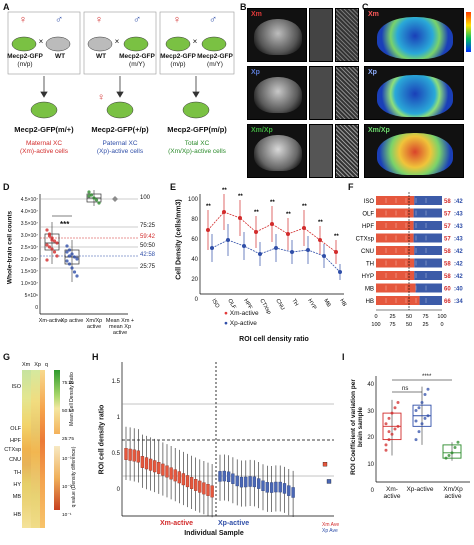 This screenshot has width=474, height=545. What do you see at coordinates (321, 151) in the screenshot?
I see `micrograph-zoom-total` at bounding box center [321, 151].